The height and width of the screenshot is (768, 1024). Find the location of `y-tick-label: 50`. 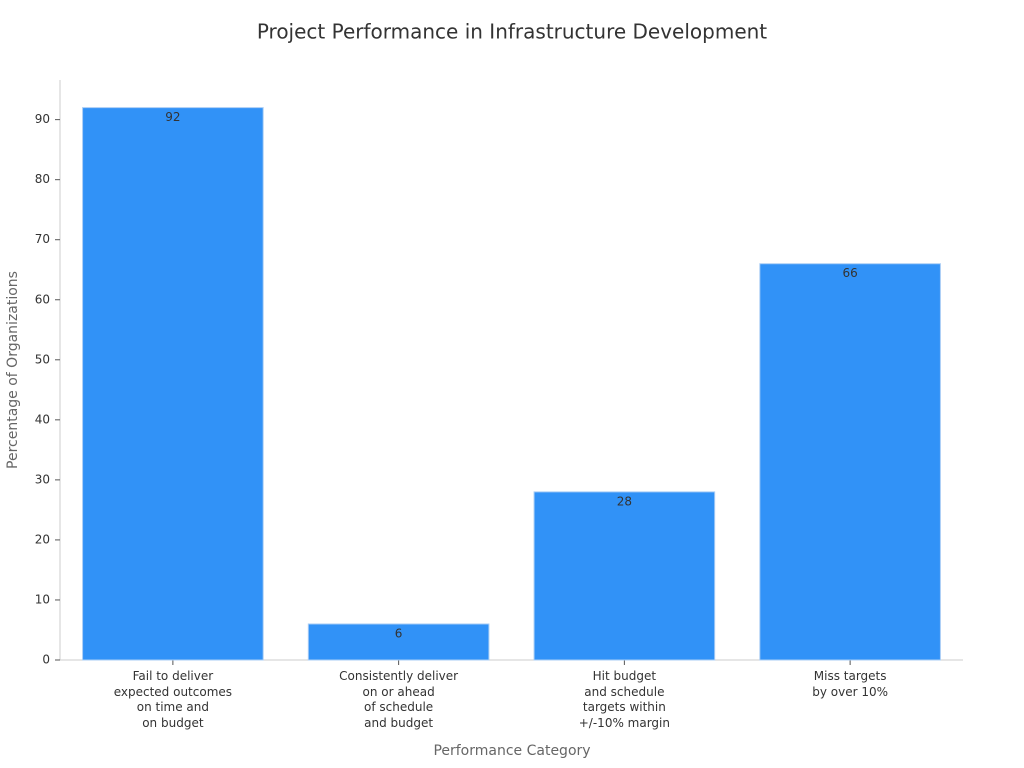

y-tick-label: 50 is located at coordinates (42, 359).